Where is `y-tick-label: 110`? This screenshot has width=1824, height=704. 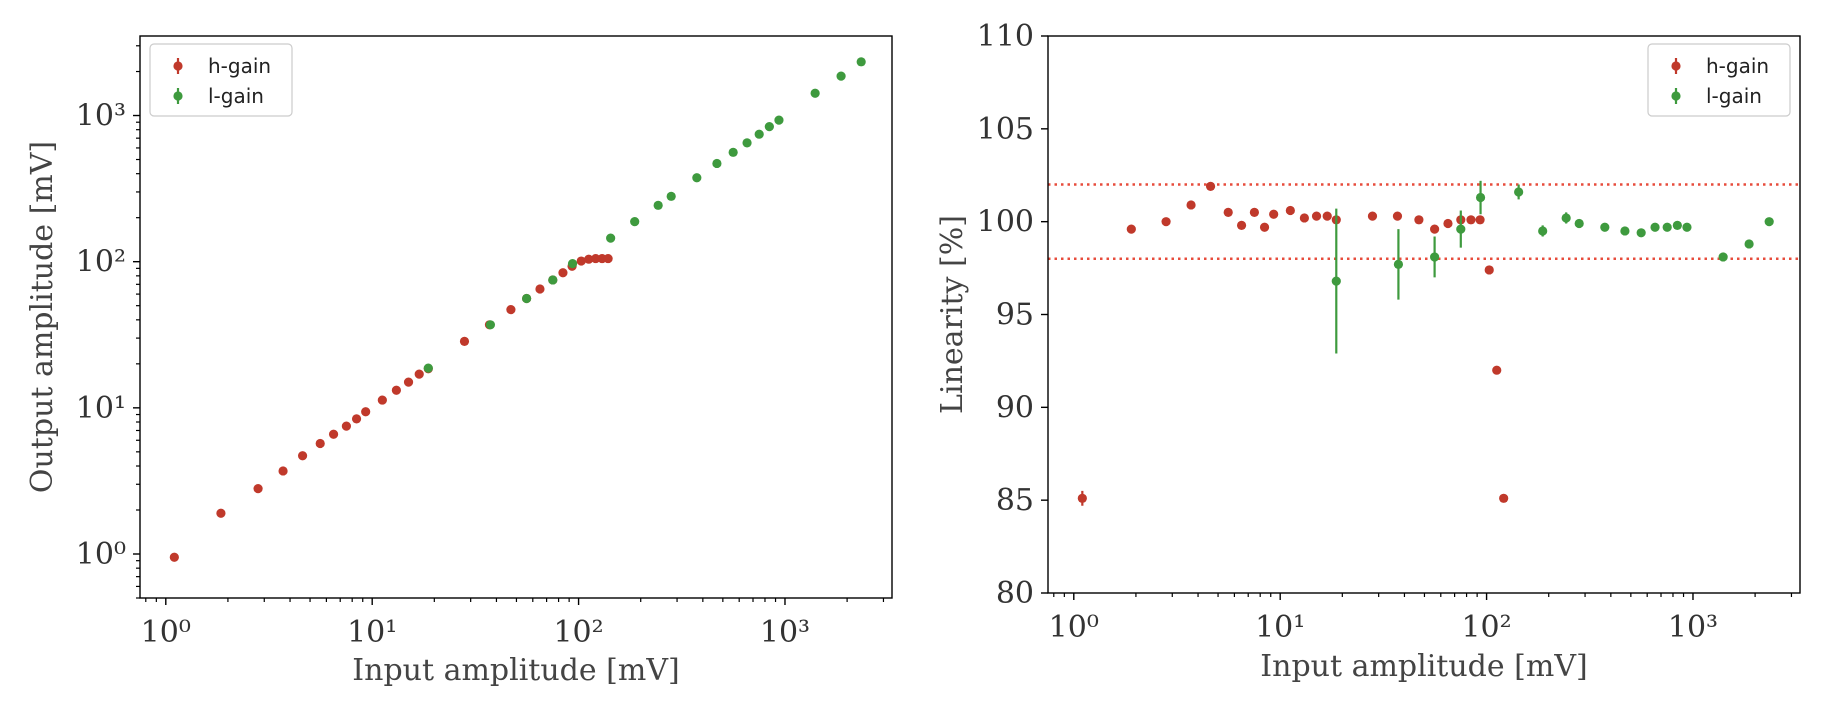 y-tick-label: 110 is located at coordinates (1005, 36).